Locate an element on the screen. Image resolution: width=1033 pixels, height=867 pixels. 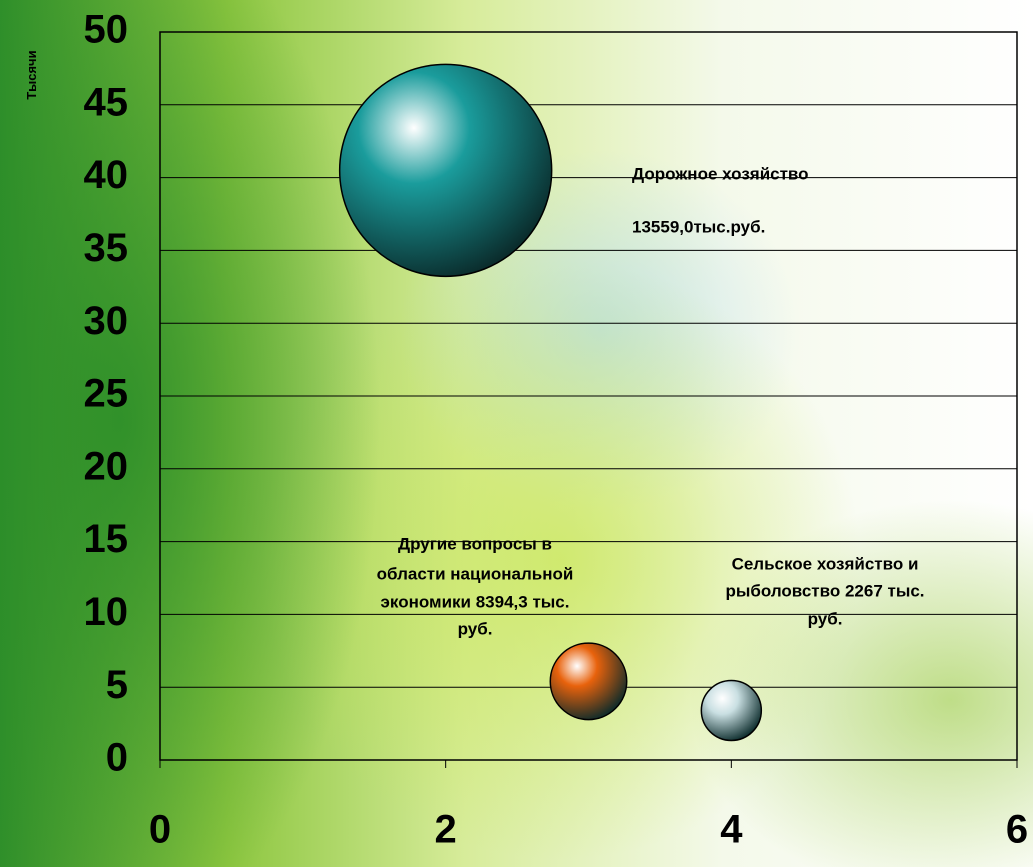
y-tick-label: 20 is located at coordinates (106, 466).